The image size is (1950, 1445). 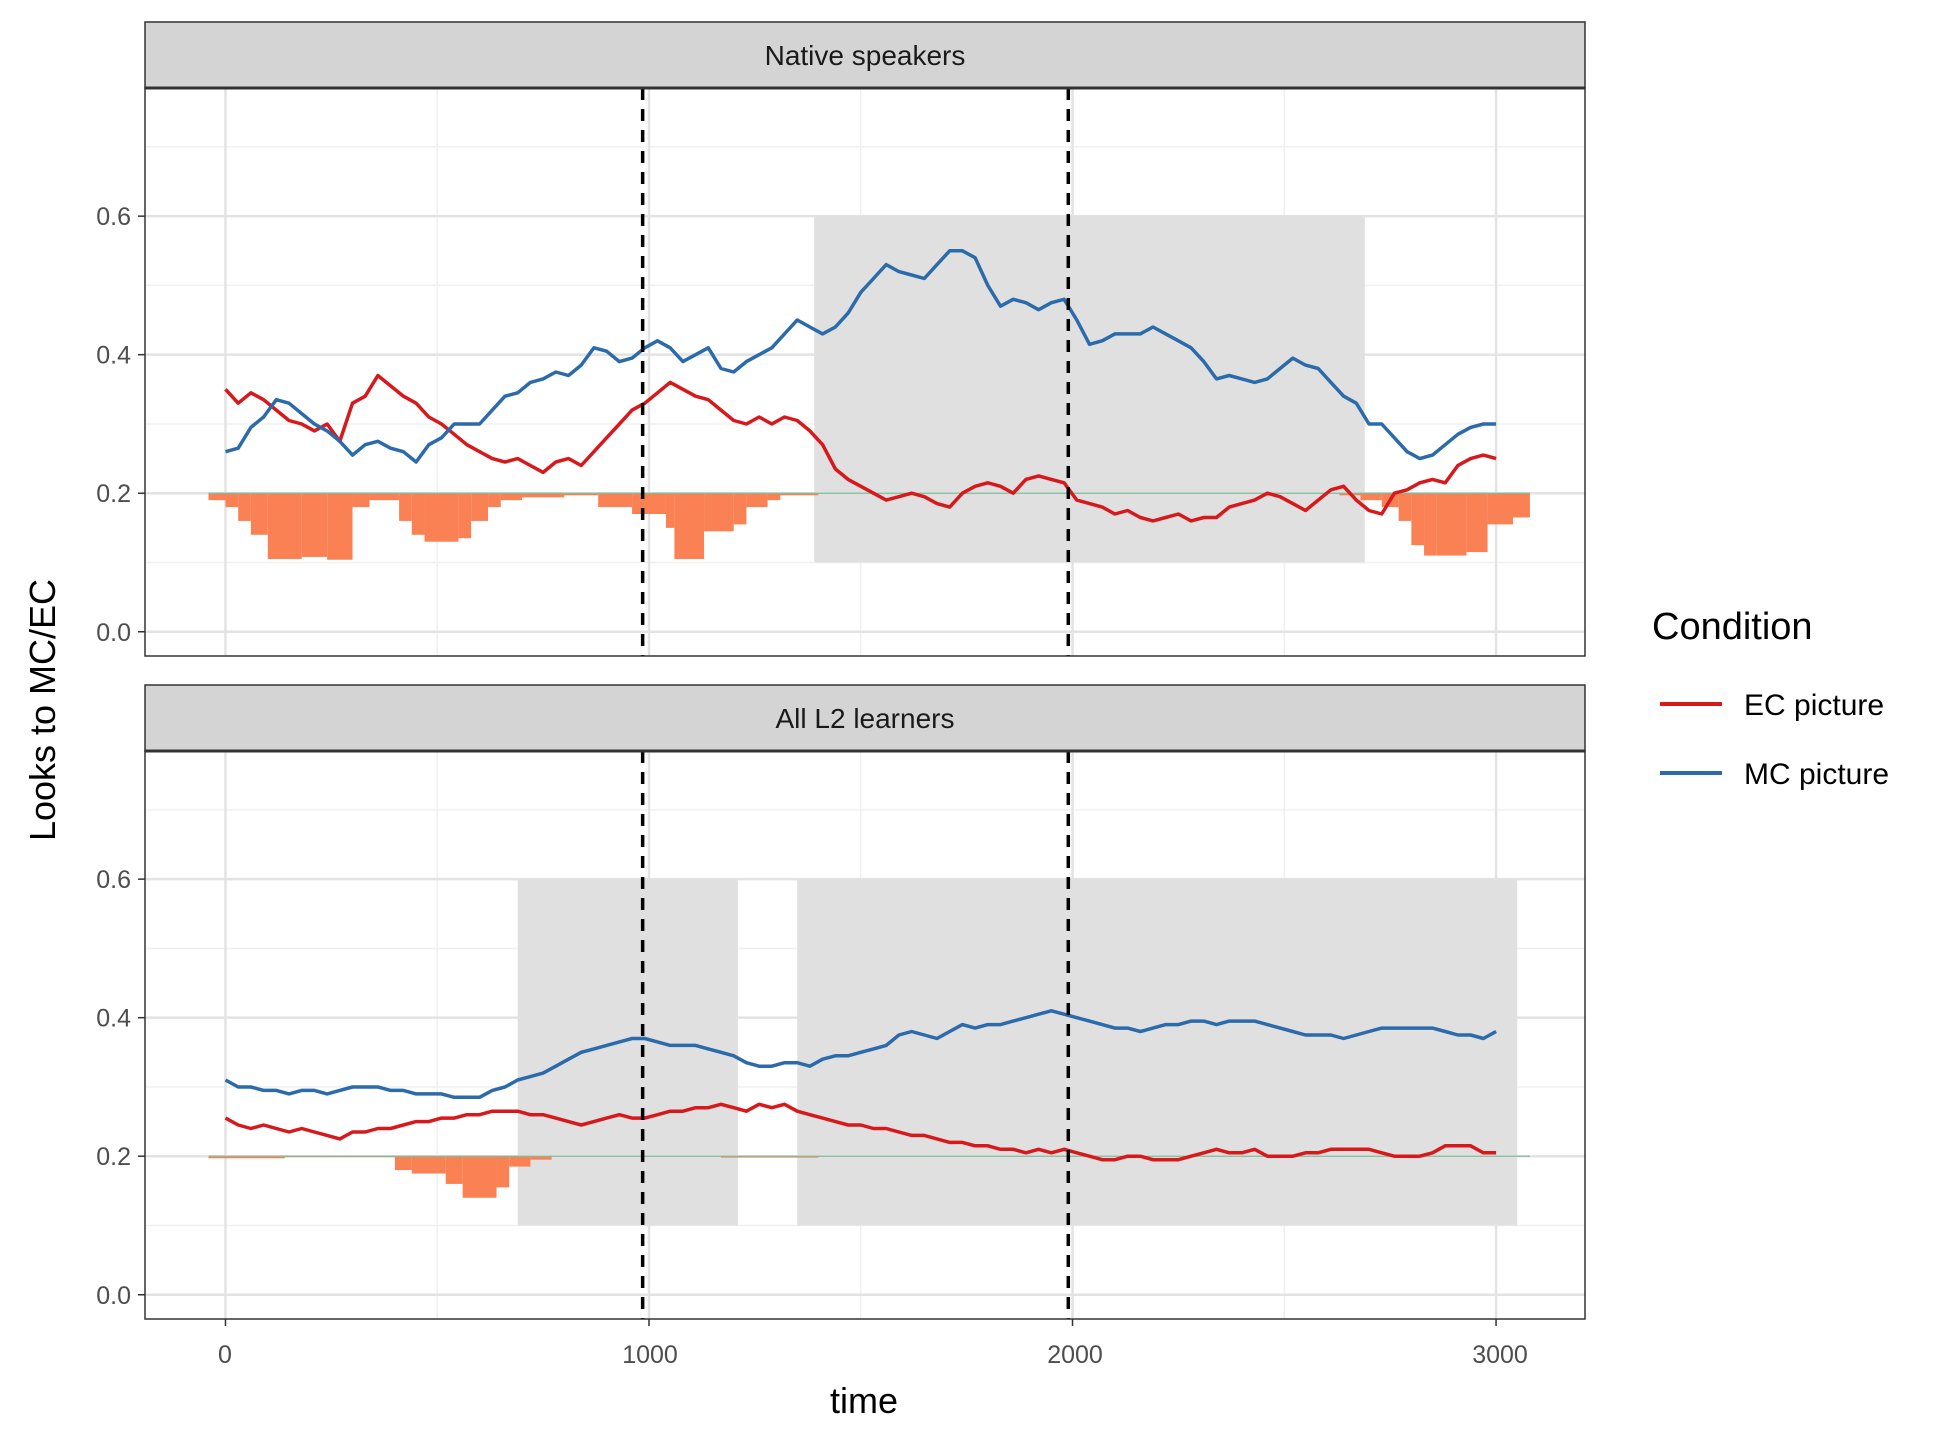 What do you see at coordinates (650, 1355) in the screenshot?
I see `x-tick-label: 1000` at bounding box center [650, 1355].